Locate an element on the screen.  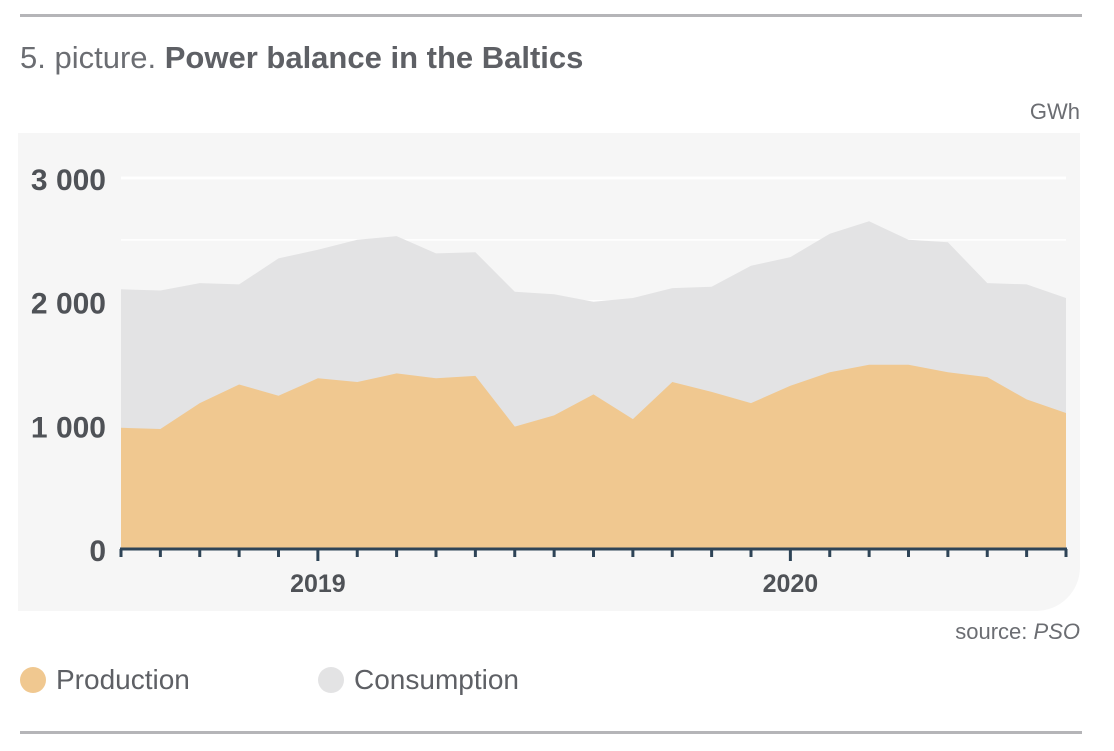
legend-item-production: Production is located at coordinates (105, 680).